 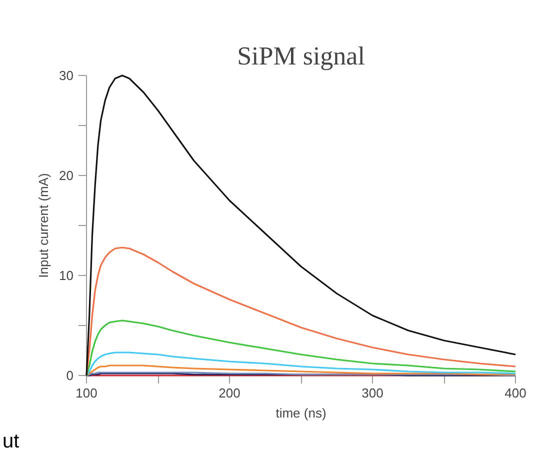 I want to click on y-axis-title: Input current (mA), so click(x=44, y=225).